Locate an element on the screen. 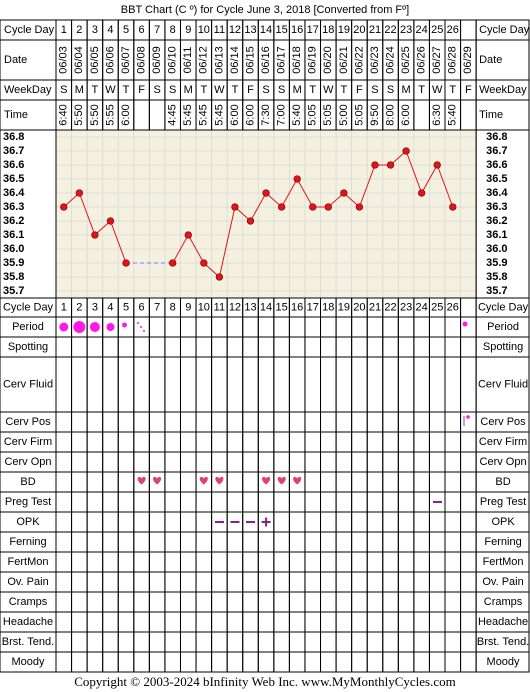 The height and width of the screenshot is (692, 530). cell-text: 5:00 is located at coordinates (344, 114).